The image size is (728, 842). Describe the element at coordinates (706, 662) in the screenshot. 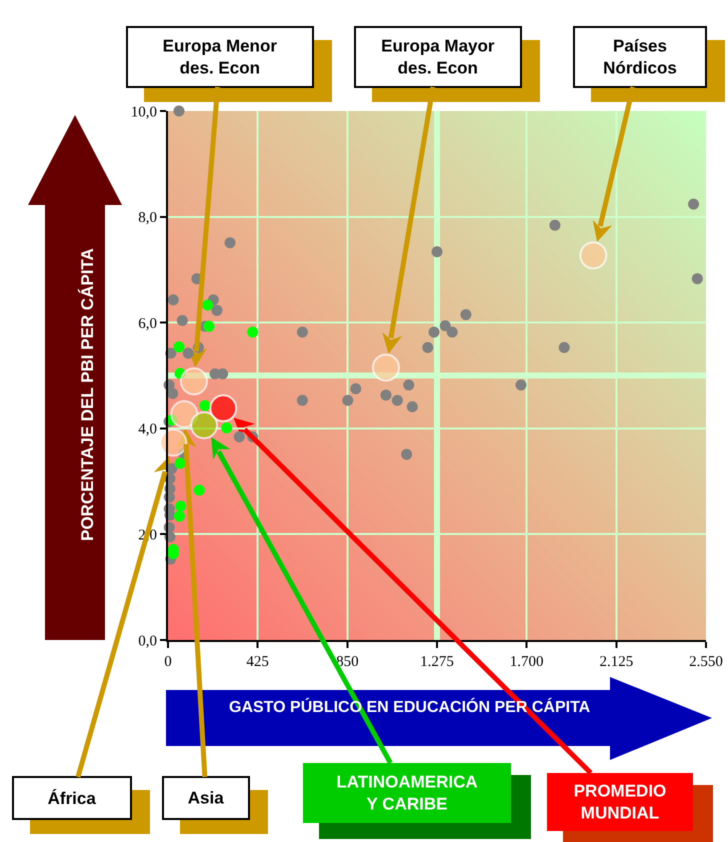

I see `x-tick-label: 2.550` at that location.